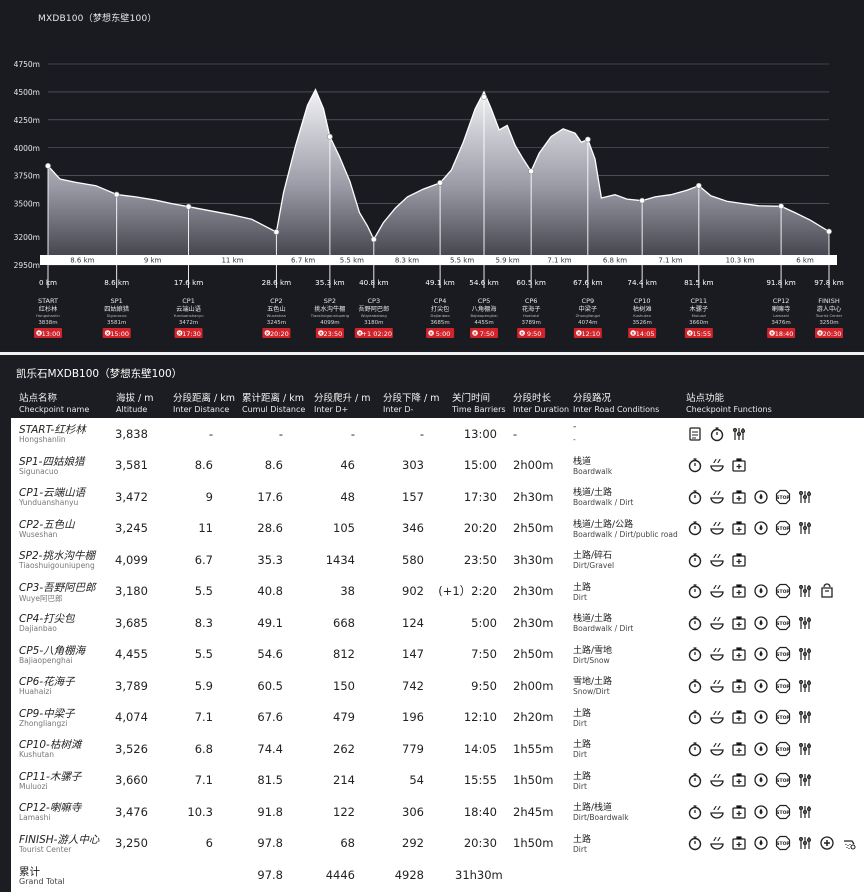 The height and width of the screenshot is (892, 864). I want to click on inter-distance-cell: 11, so click(205, 528).